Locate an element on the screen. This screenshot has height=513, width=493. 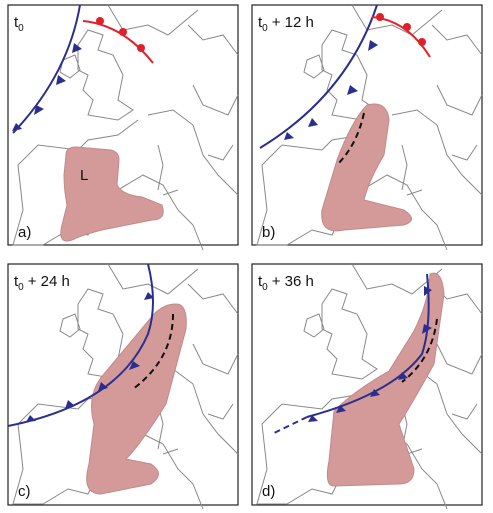
panel-label: b) is located at coordinates (268, 232).